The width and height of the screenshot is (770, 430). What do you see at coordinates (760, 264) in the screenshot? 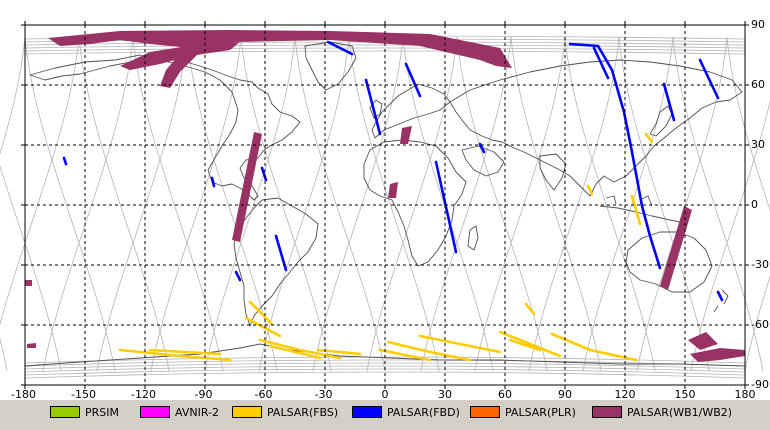
I see `lat-tick-label: -30` at bounding box center [760, 264].